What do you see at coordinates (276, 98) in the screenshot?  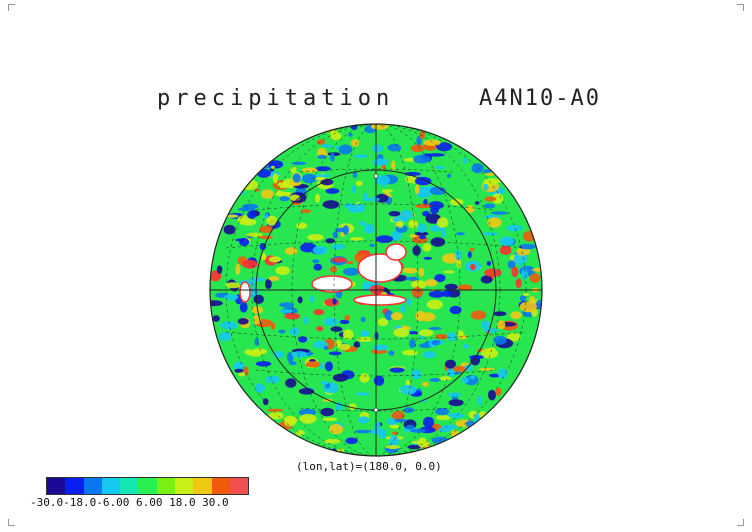 I see `variable-title: precipitation` at bounding box center [276, 98].